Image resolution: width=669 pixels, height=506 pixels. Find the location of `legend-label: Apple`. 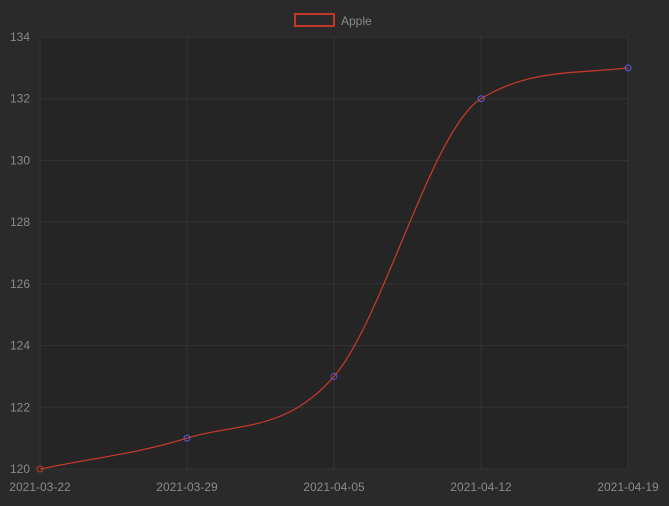

legend-label: Apple is located at coordinates (356, 21).